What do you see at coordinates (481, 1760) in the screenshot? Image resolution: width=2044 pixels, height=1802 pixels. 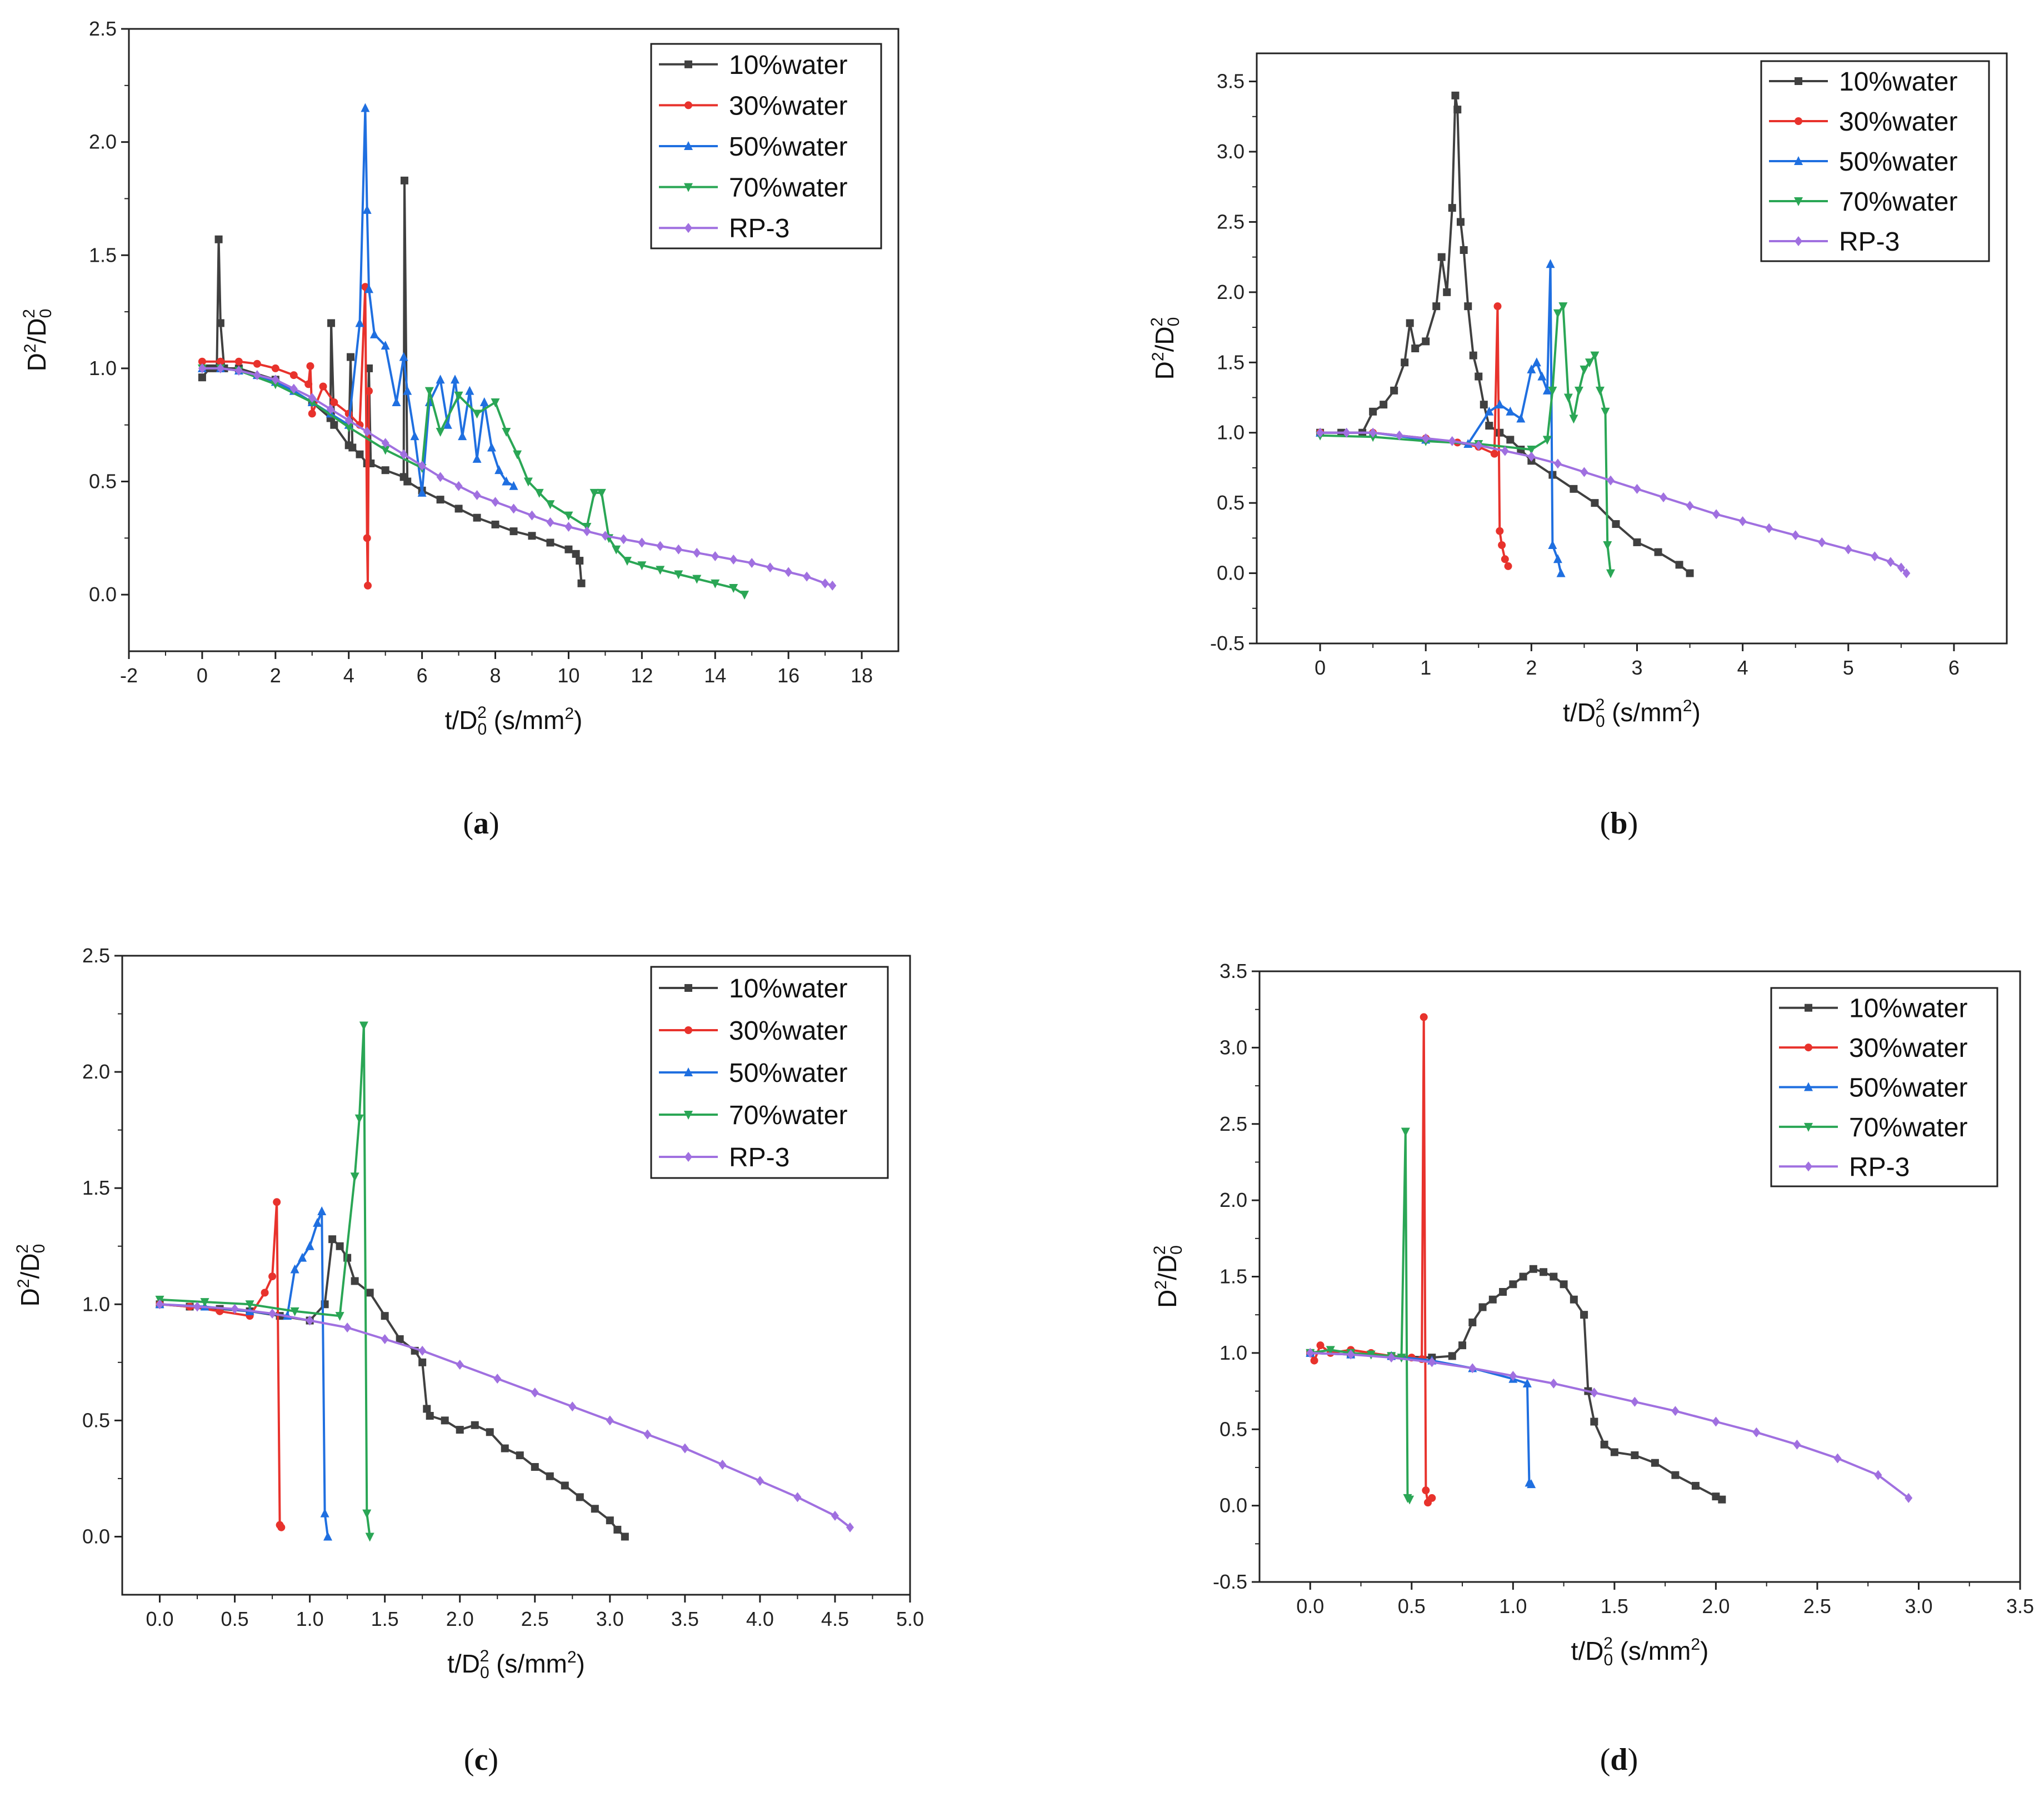 I see `panel-caption: (c)` at bounding box center [481, 1760].